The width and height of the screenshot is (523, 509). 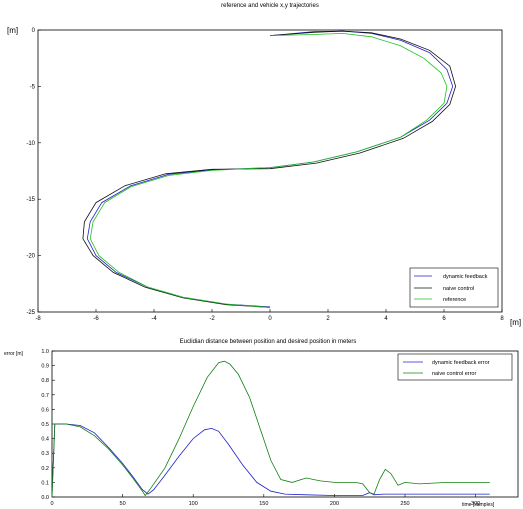 What do you see at coordinates (33, 87) in the screenshot?
I see `y-tick-label: -5` at bounding box center [33, 87].